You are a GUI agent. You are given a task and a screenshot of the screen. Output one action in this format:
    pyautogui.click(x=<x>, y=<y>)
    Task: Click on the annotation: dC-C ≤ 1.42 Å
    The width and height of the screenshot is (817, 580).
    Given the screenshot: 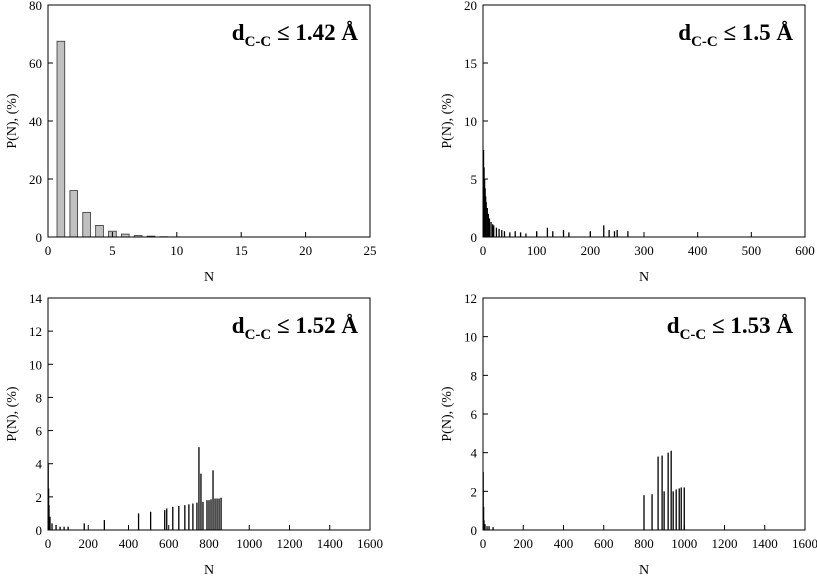 What is the action you would take?
    pyautogui.click(x=295, y=35)
    